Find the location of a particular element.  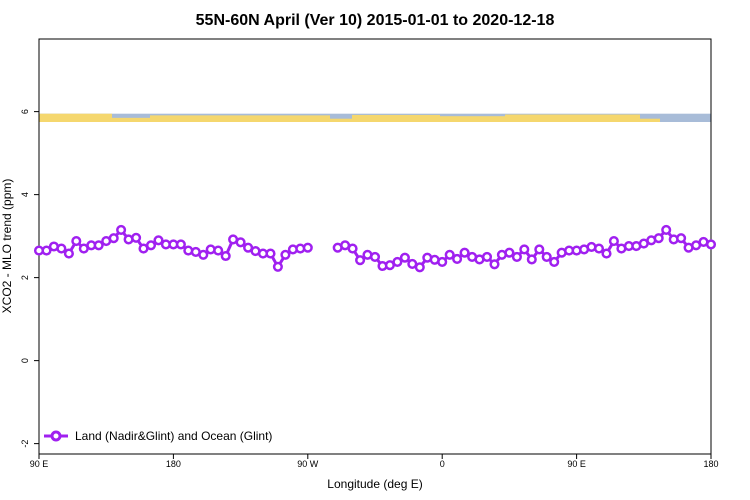

land-ocean-strip is located at coordinates (375, 117).